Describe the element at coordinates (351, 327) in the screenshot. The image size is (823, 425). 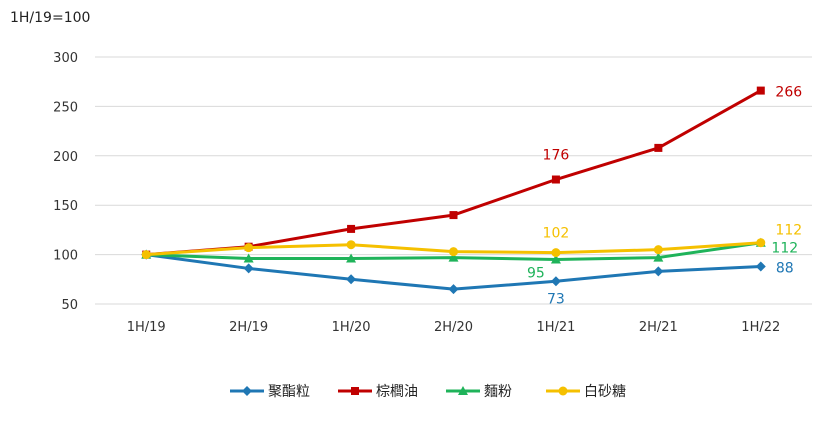
I see `x-tick-label: 1H/20` at that location.